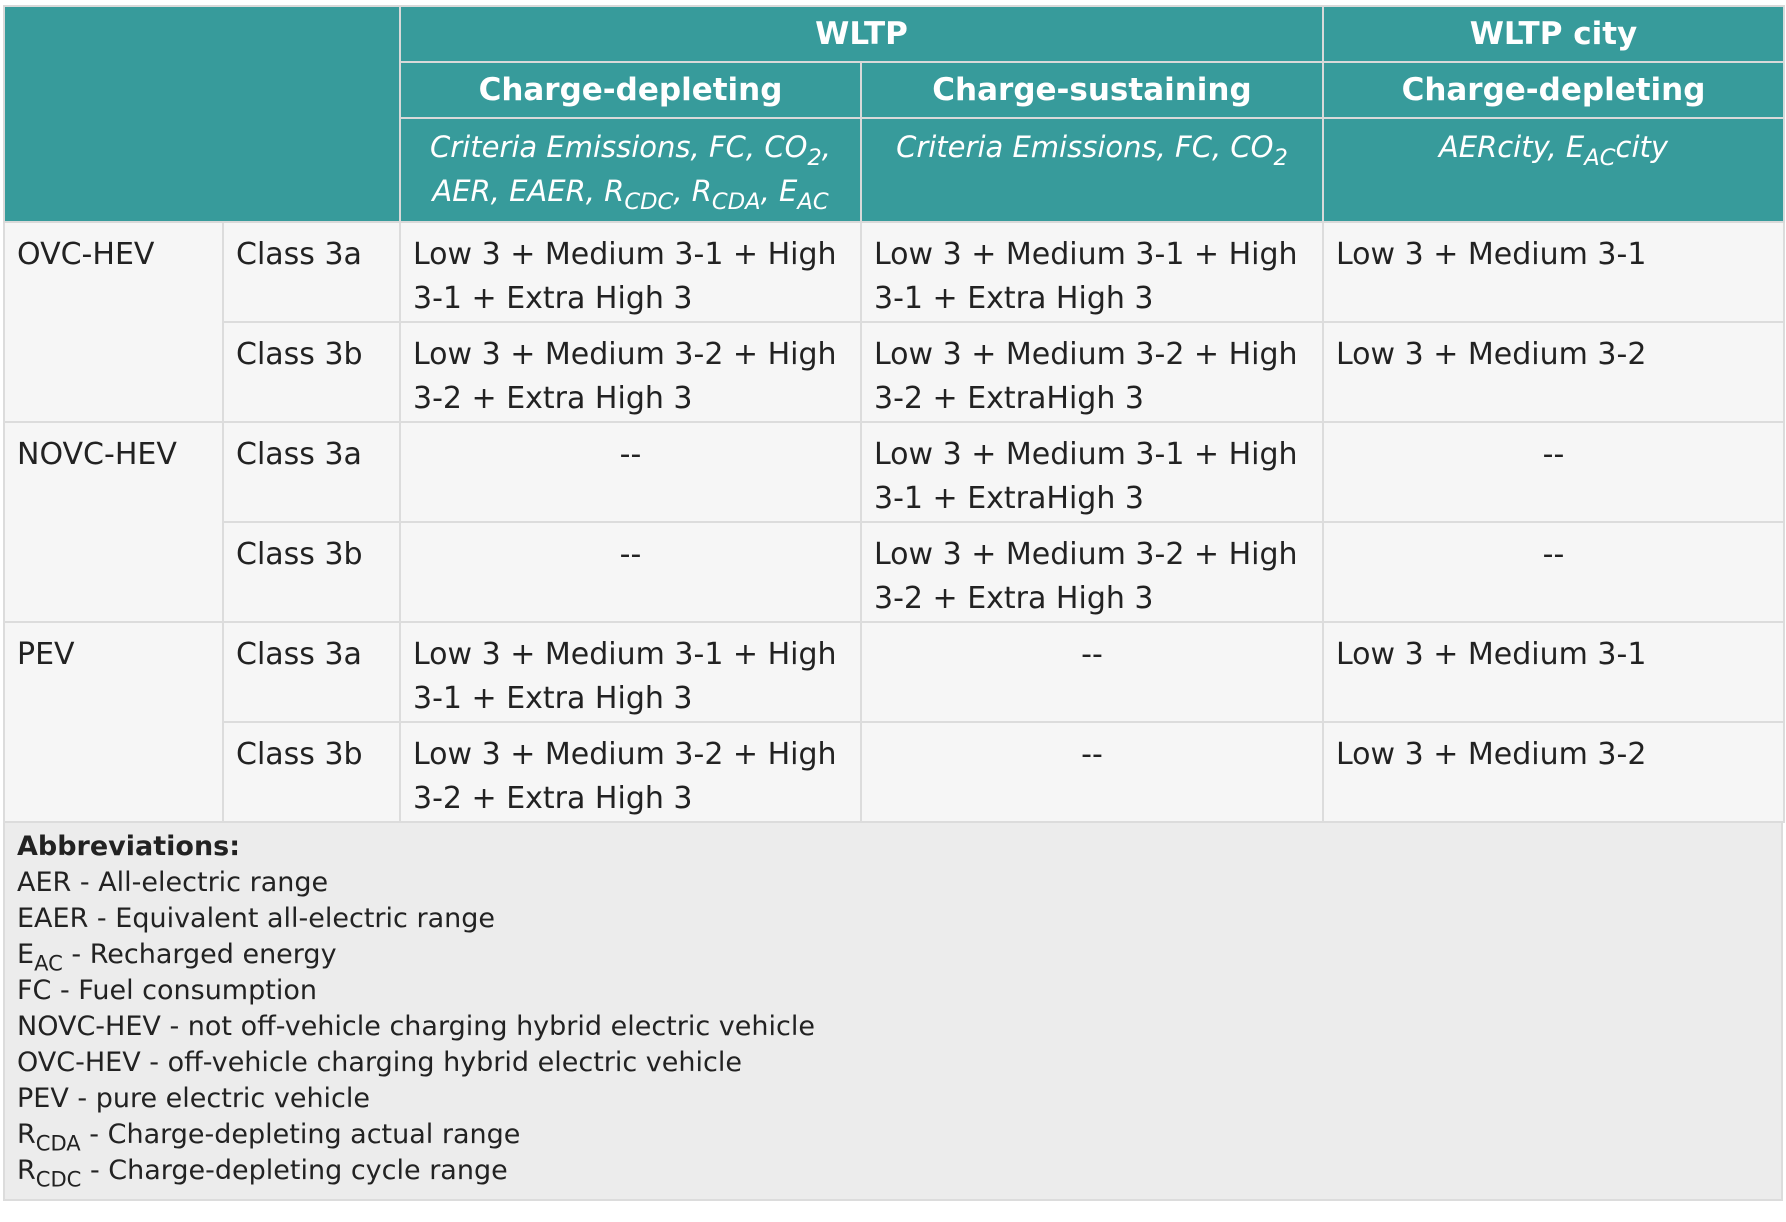 The image size is (1786, 1222). I want to click on cd-param-aer: AER, EAER, R, so click(528, 191).